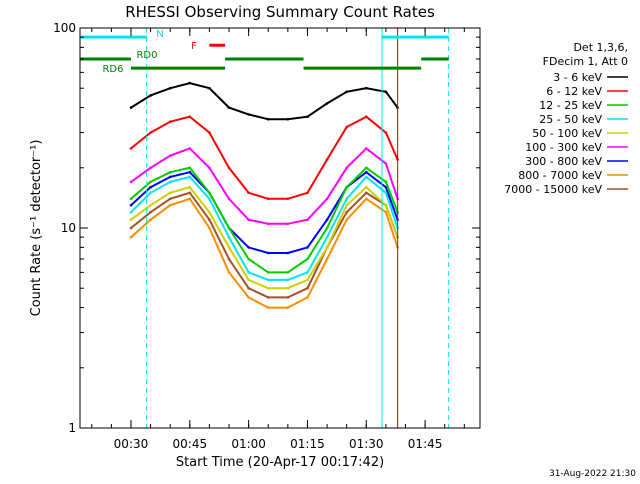  I want to click on y-axis-label: Count Rate (s⁻¹ detector⁻¹), so click(36, 228).